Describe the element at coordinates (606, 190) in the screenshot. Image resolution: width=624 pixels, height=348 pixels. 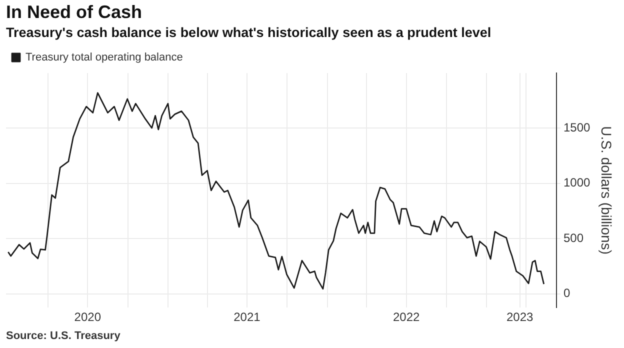
I see `y-axis-title: U.S. dollars (billions)` at that location.